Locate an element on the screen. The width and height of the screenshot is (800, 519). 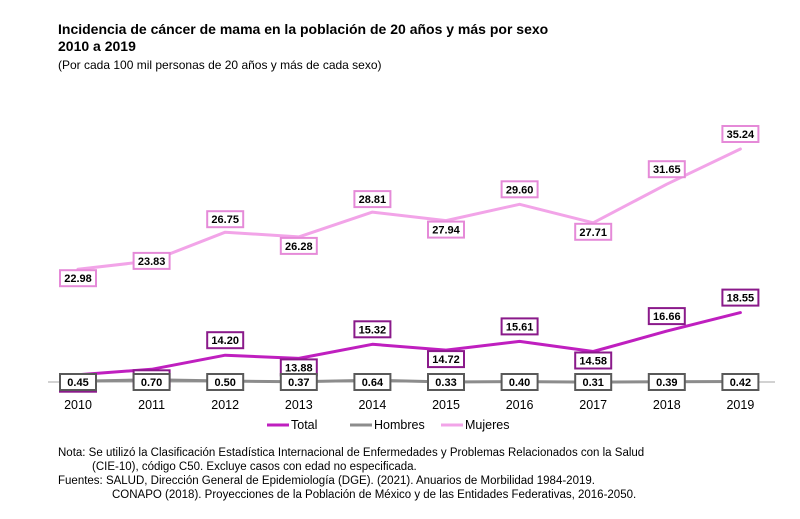
data-label-mujeres-2018: 31.65 is located at coordinates (667, 170).